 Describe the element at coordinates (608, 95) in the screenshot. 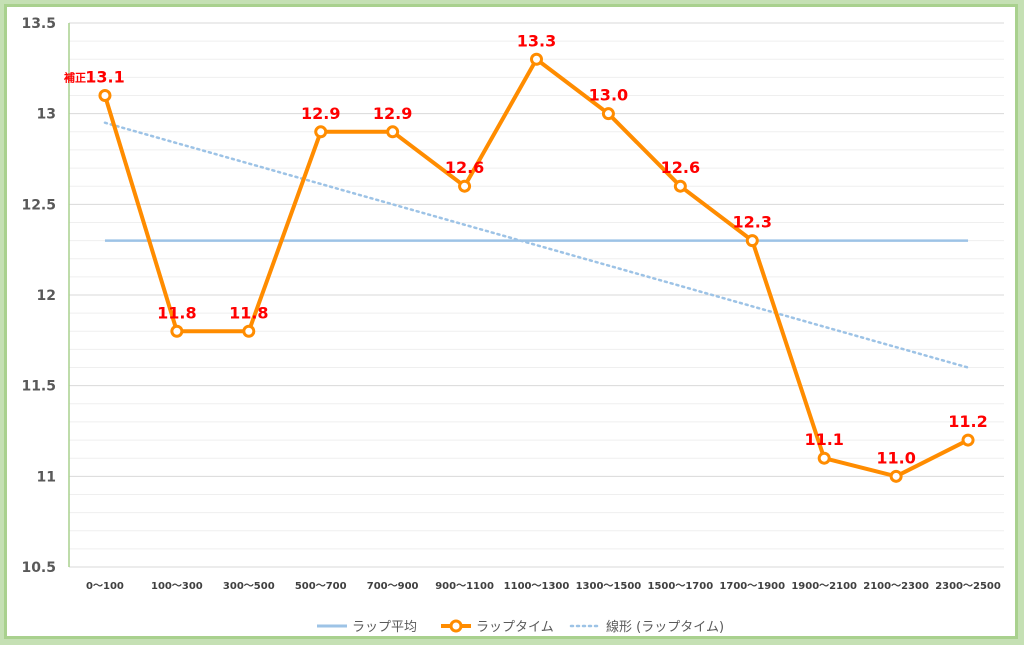

I see `data-label: 13.0` at that location.